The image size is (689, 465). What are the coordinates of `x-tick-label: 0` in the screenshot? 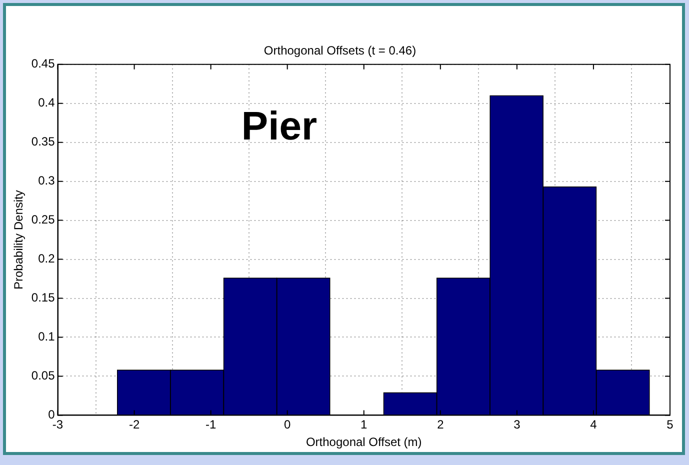 It's located at (288, 425).